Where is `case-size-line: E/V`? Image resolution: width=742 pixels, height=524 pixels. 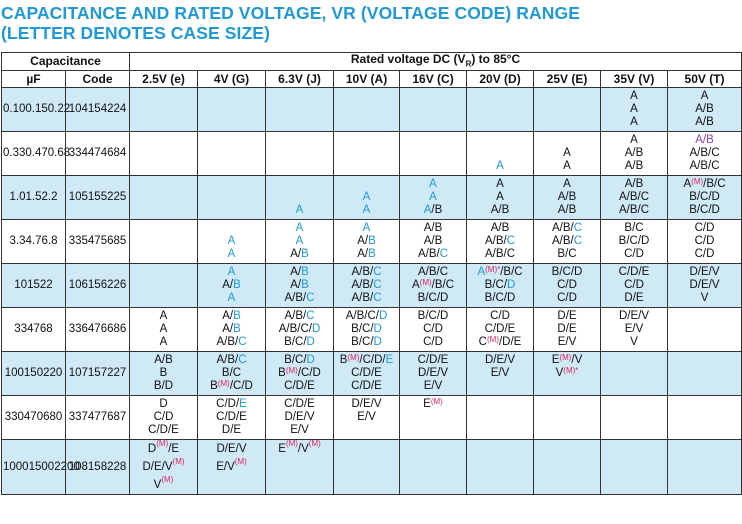
case-size-line: E/V is located at coordinates (634, 329).